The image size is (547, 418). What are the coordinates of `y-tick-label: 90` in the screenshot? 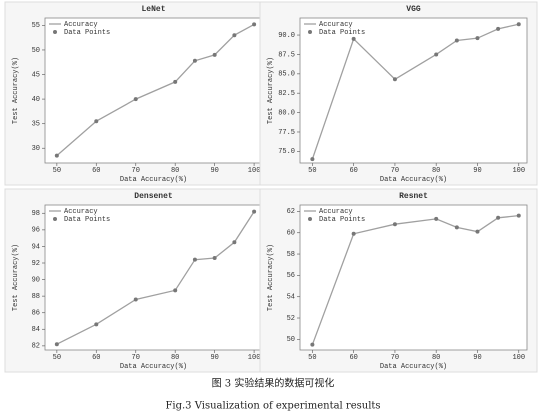 It's located at (36, 280).